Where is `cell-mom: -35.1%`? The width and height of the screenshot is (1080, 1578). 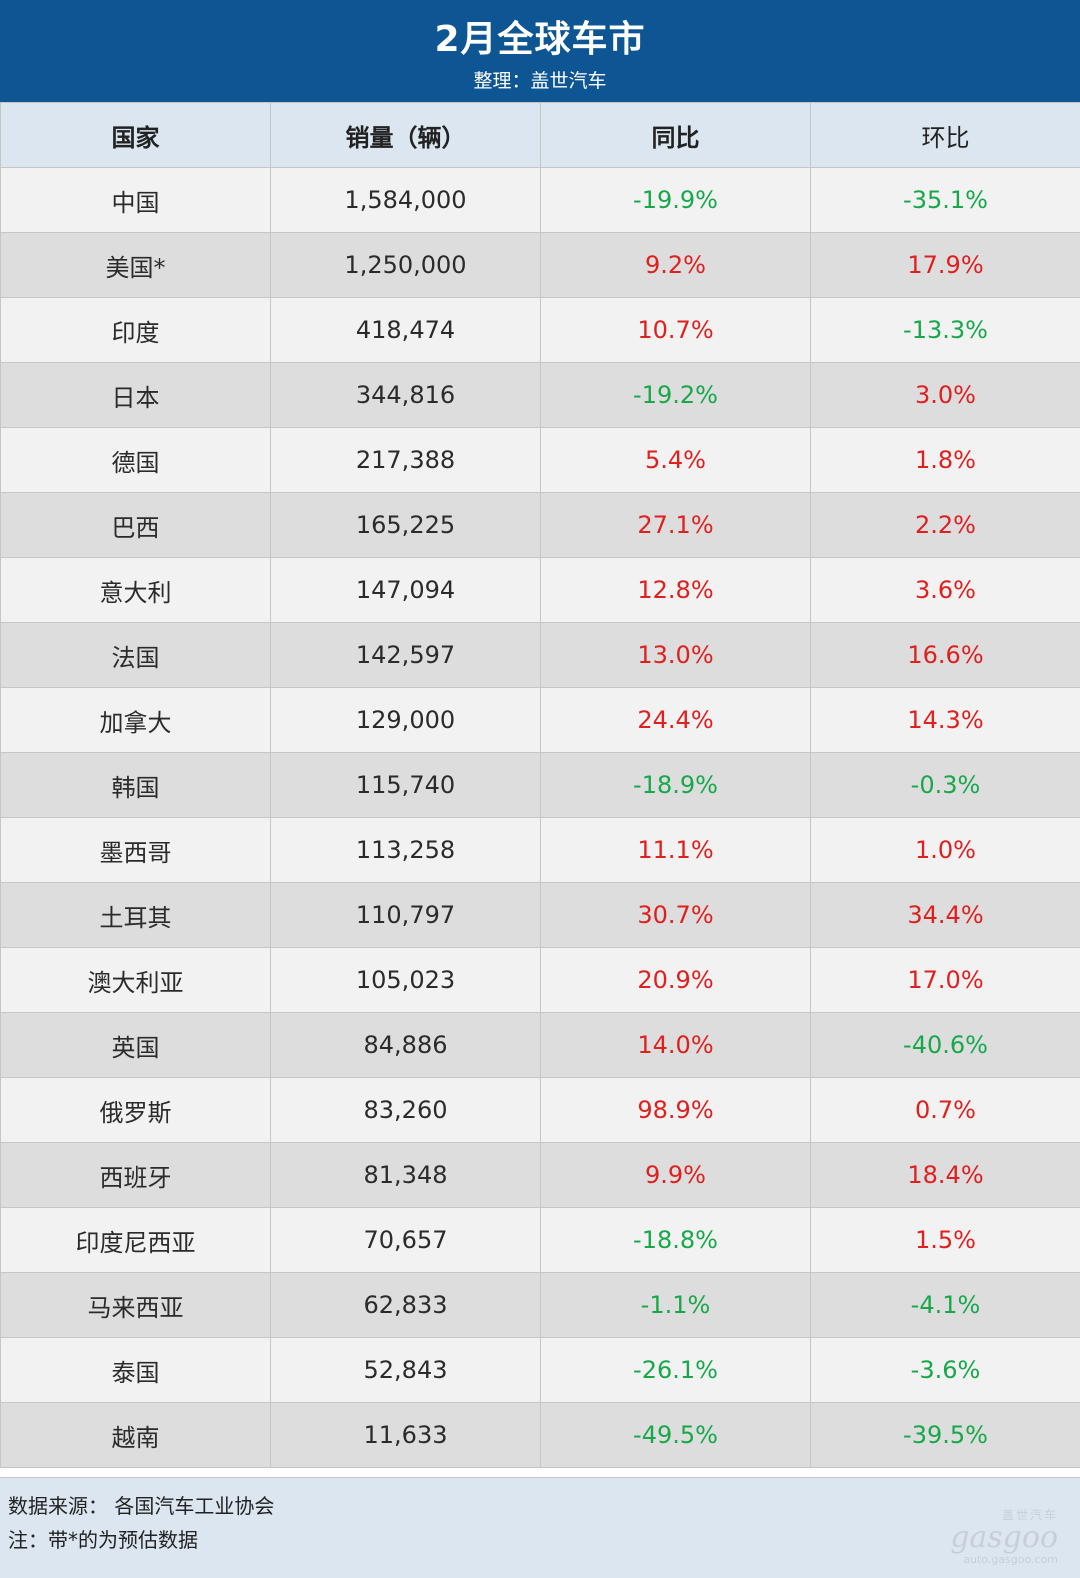 cell-mom: -35.1% is located at coordinates (945, 200).